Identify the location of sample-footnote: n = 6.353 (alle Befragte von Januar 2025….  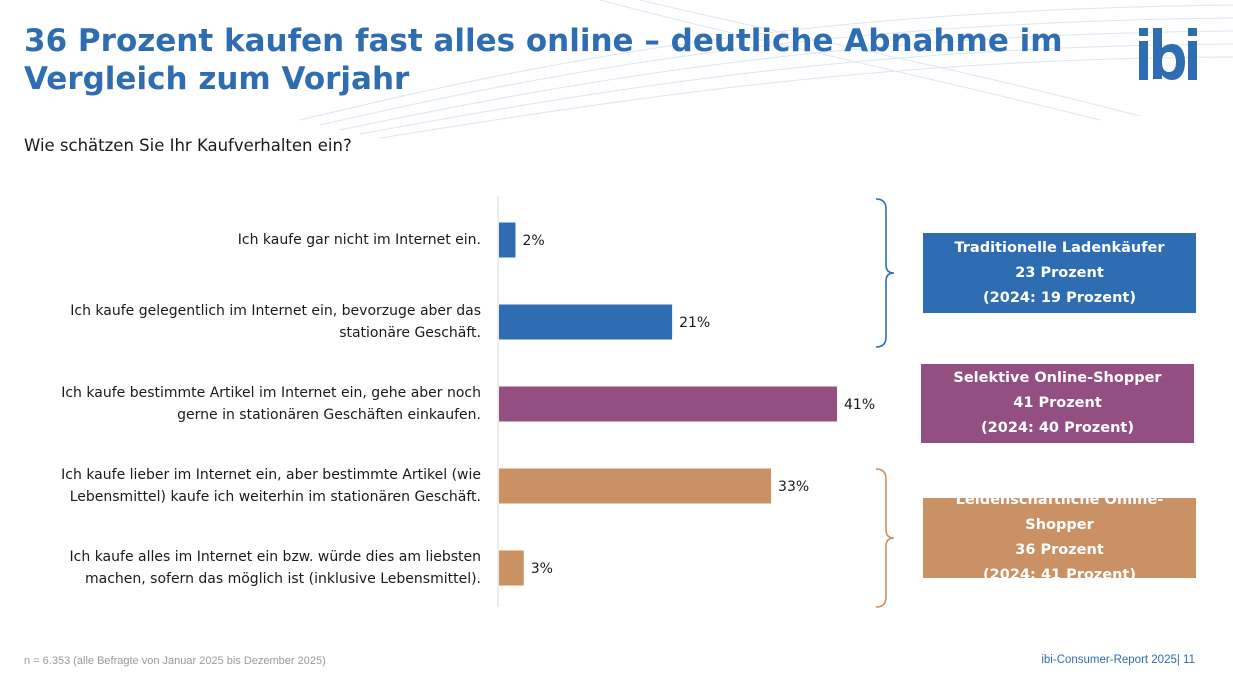
(175, 661).